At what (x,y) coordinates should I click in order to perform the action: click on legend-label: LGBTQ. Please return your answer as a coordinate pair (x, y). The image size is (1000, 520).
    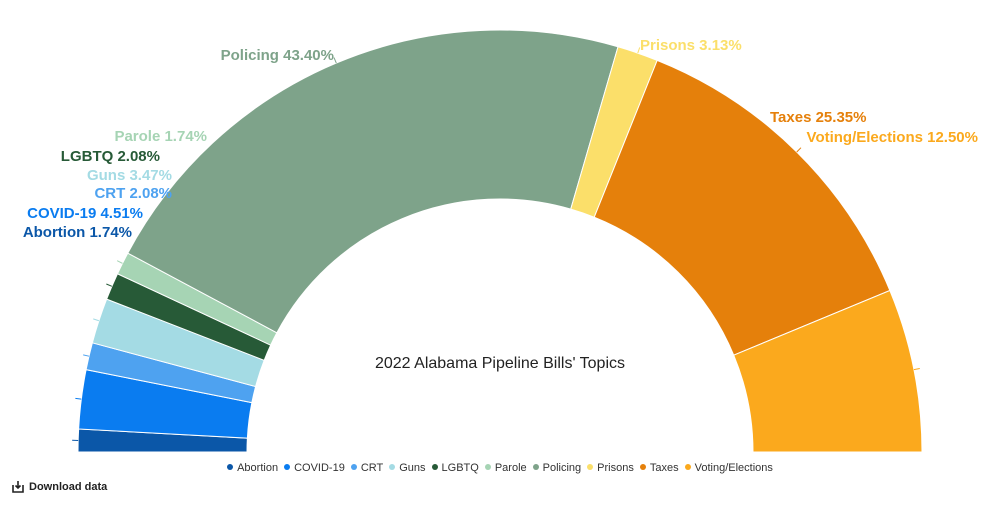
    Looking at the image, I should click on (460, 468).